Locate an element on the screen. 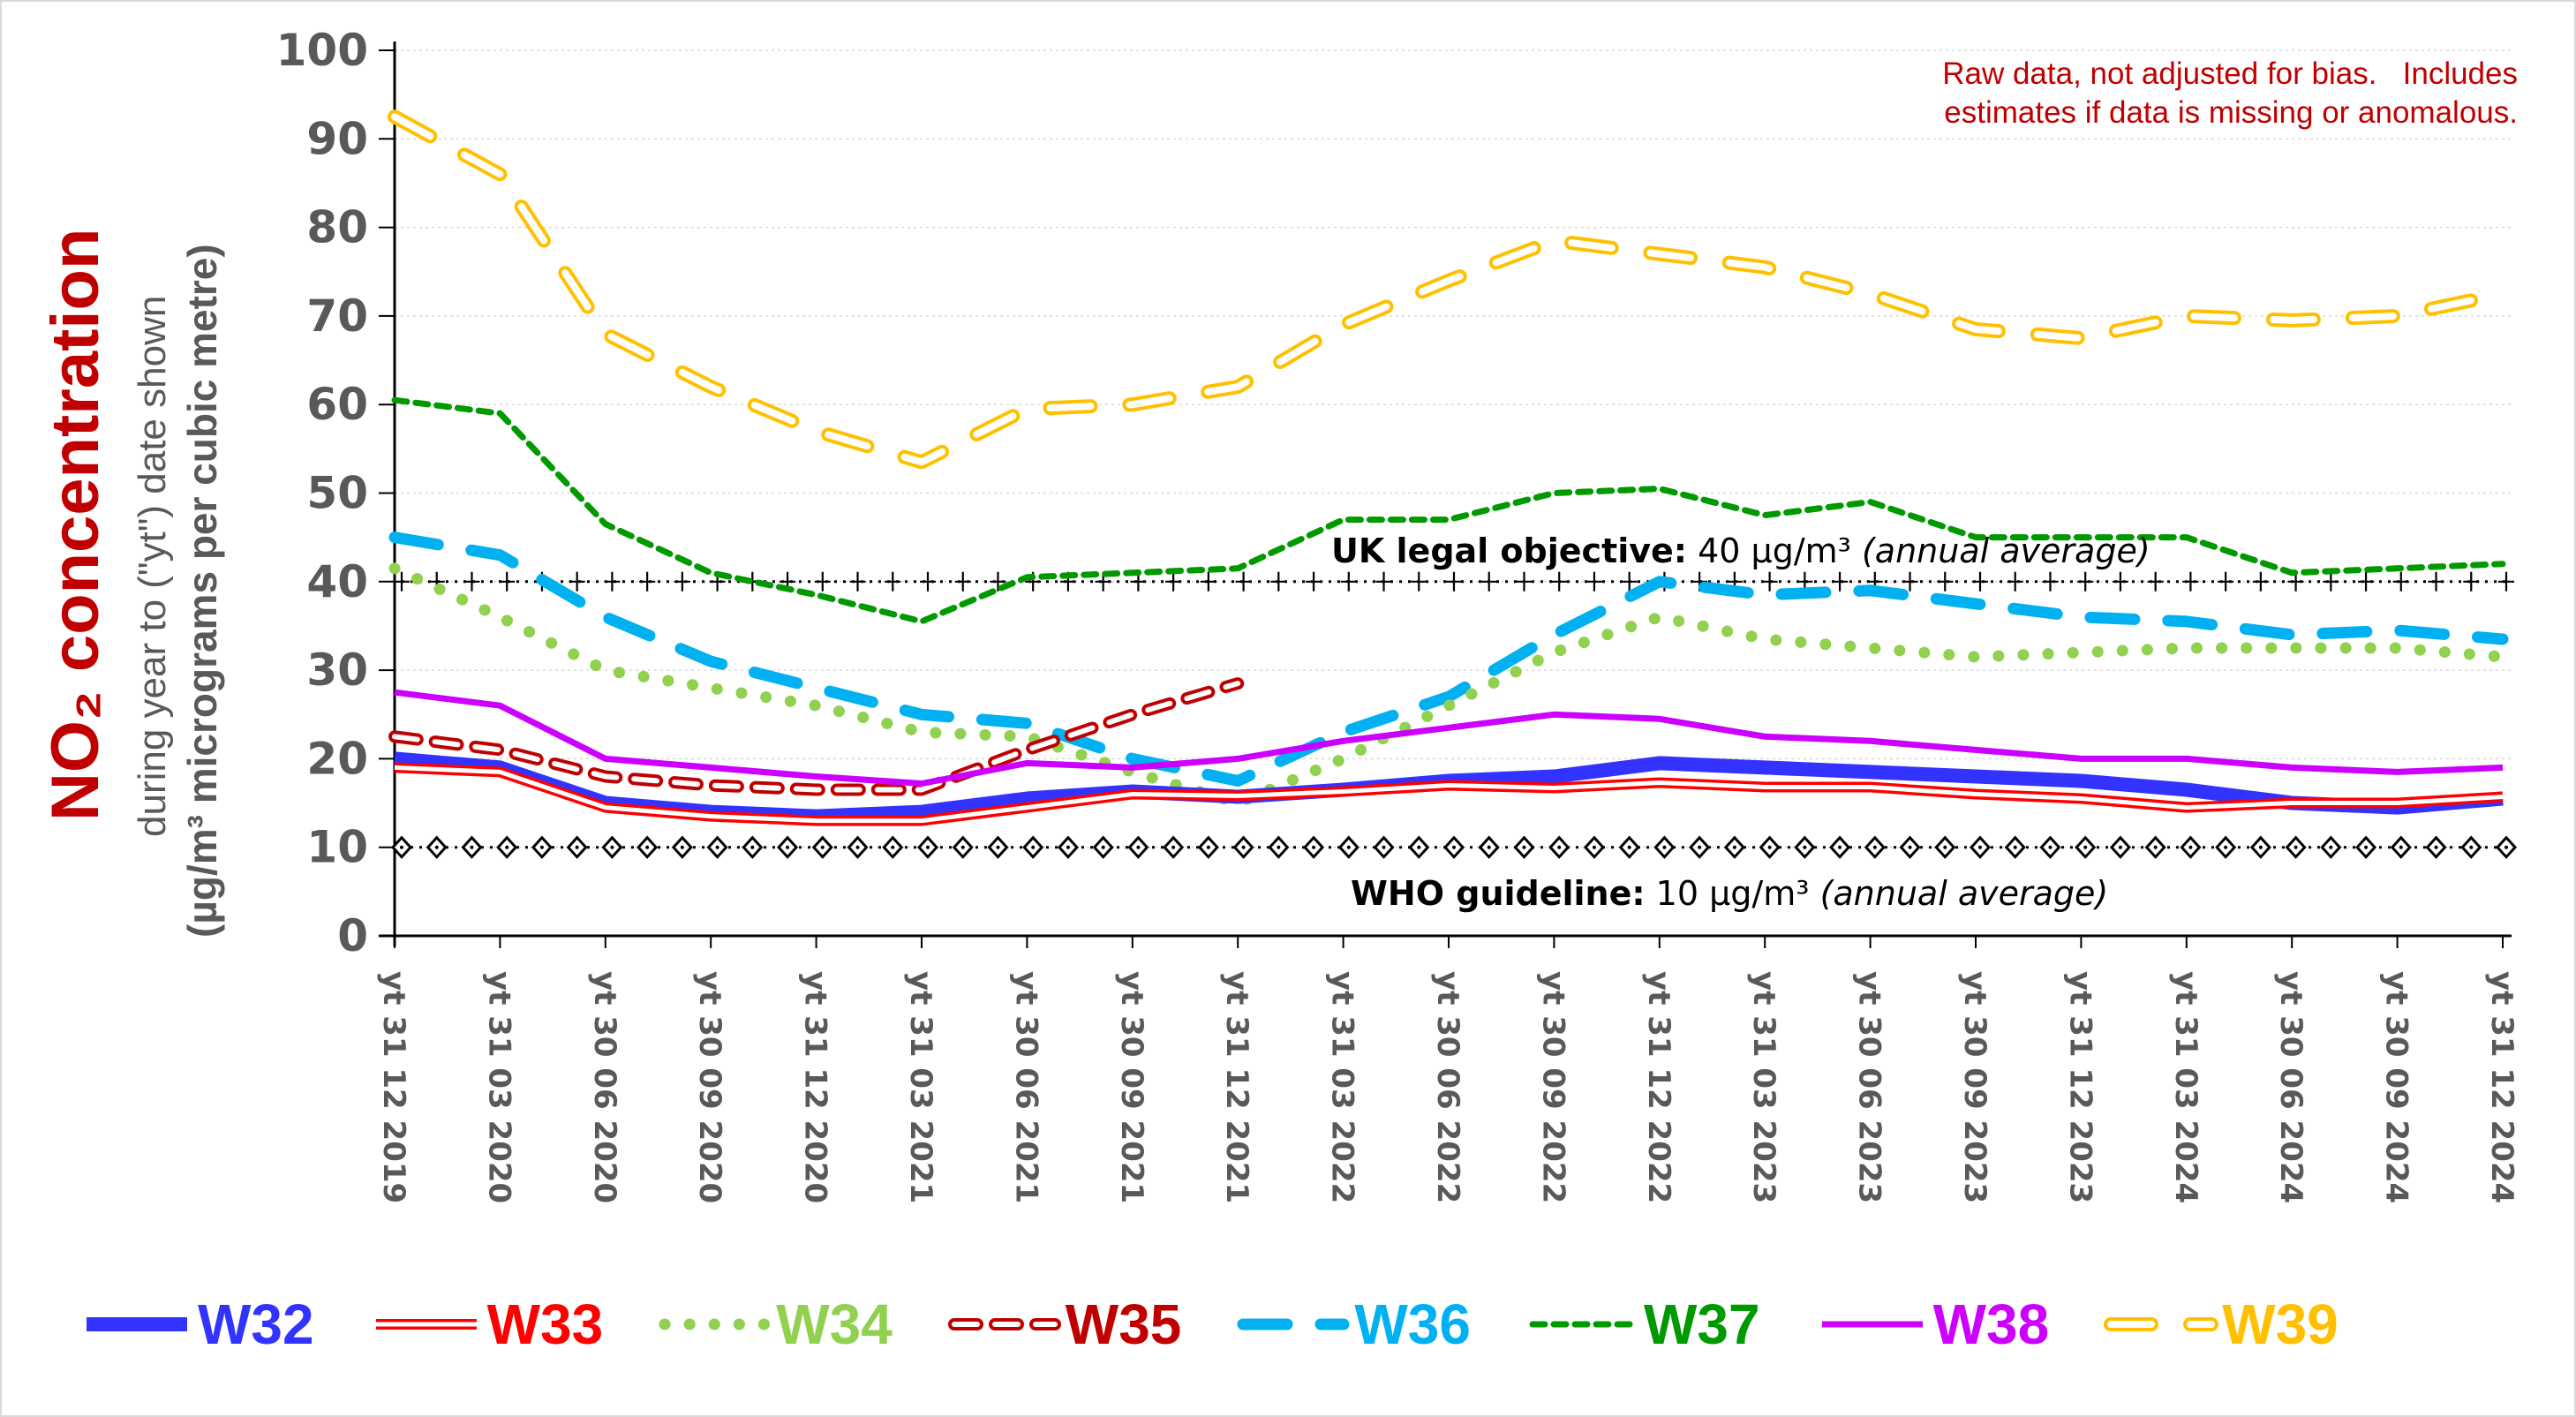 The width and height of the screenshot is (2576, 1417). y-tick-label: 40 is located at coordinates (337, 581).